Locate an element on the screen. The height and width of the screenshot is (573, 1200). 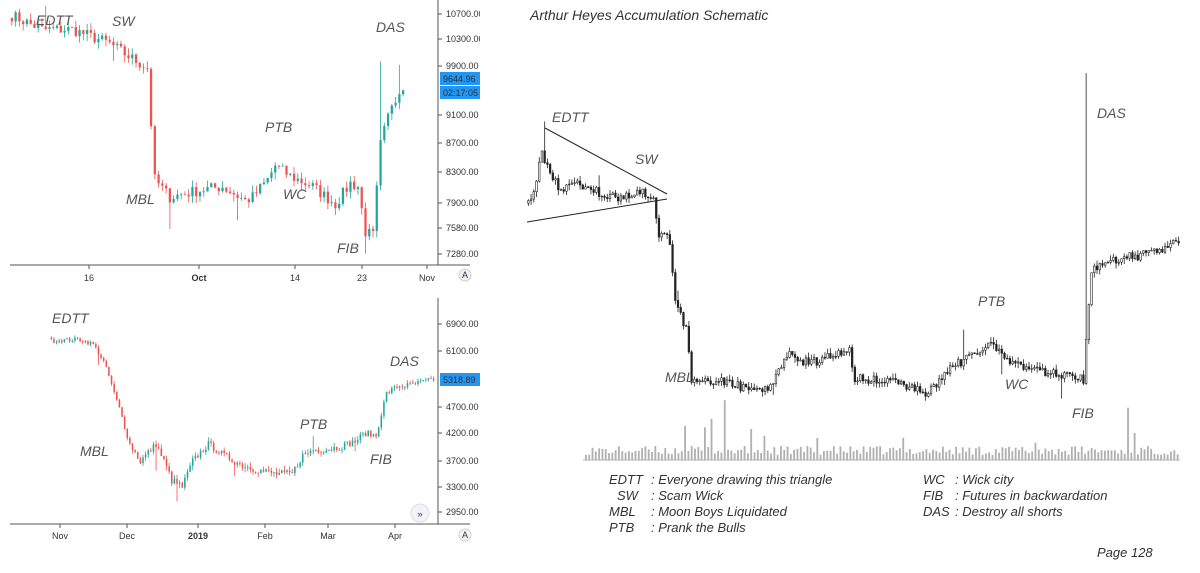
current-price-value: 5318.89 is located at coordinates (459, 380).